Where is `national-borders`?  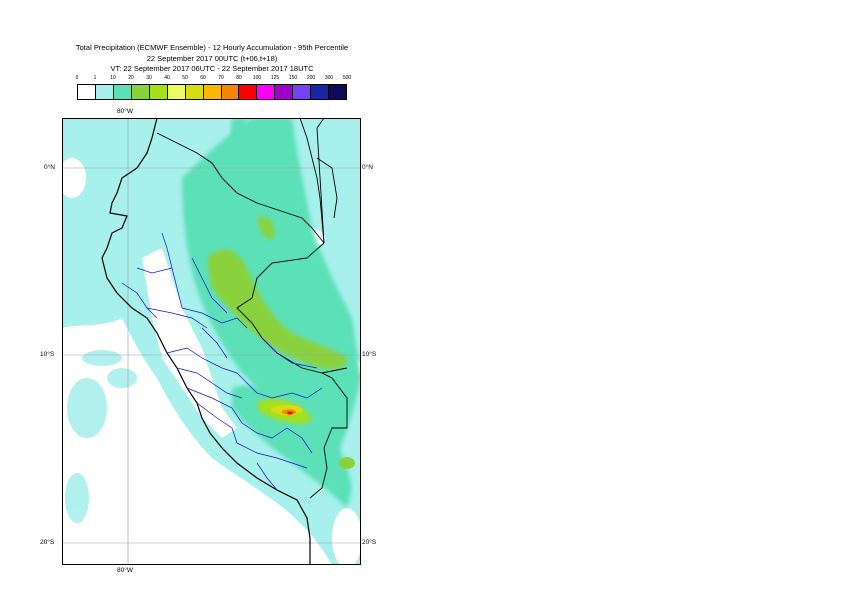
national-borders is located at coordinates (252, 308).